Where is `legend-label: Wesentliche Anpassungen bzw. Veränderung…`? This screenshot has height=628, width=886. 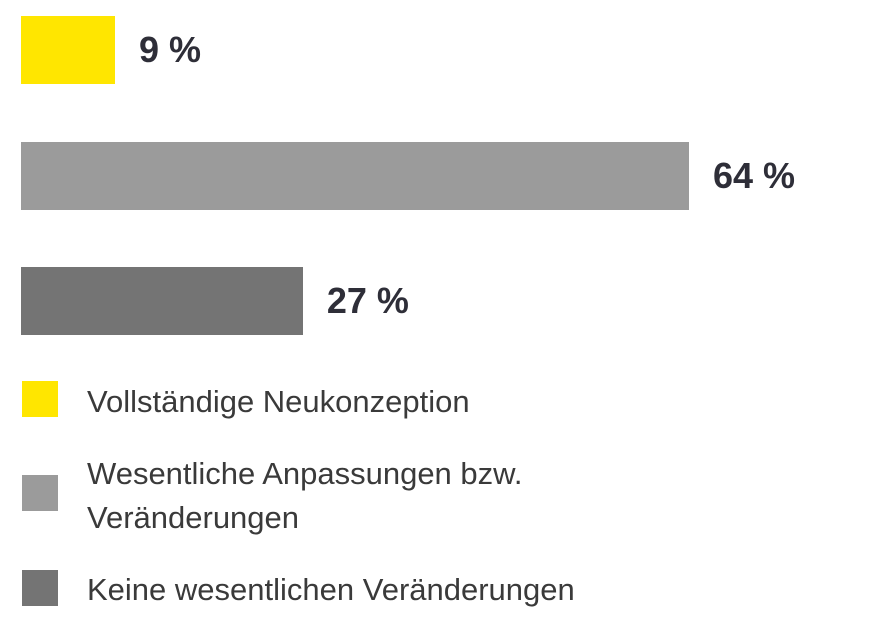
legend-label: Wesentliche Anpassungen bzw. Veränderung… is located at coordinates (305, 495).